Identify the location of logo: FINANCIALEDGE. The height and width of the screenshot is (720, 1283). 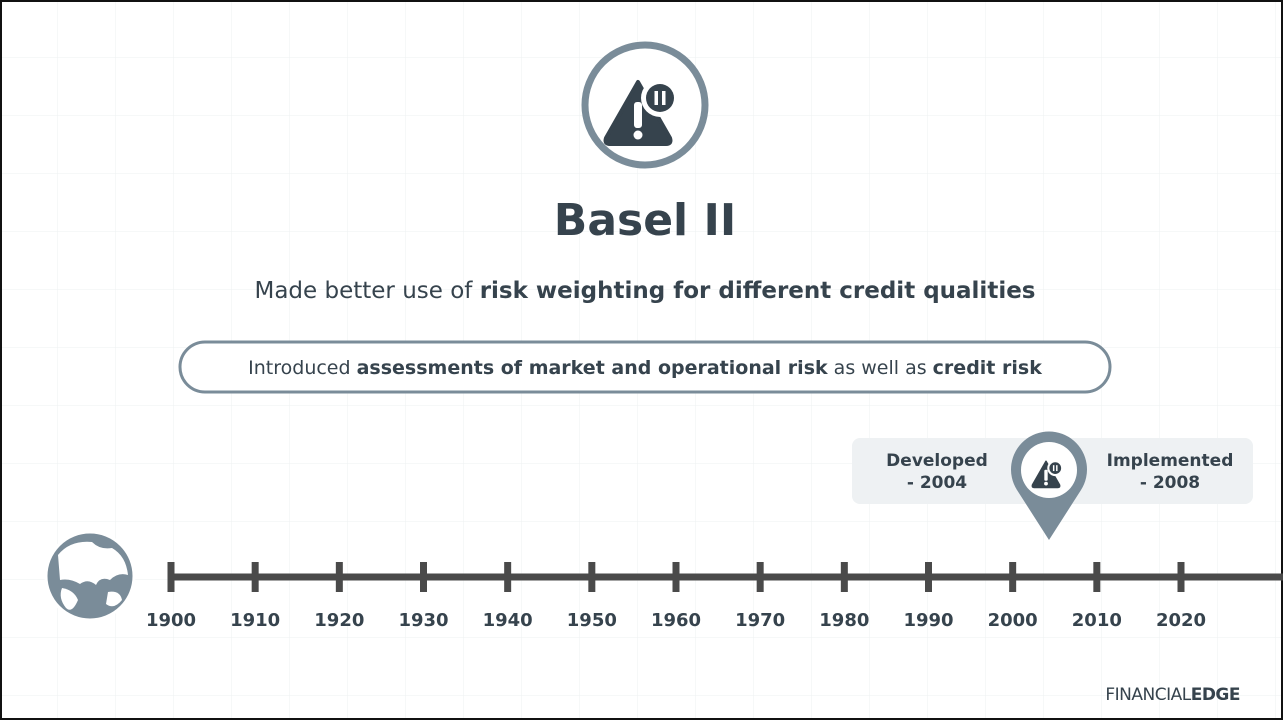
(1172, 695).